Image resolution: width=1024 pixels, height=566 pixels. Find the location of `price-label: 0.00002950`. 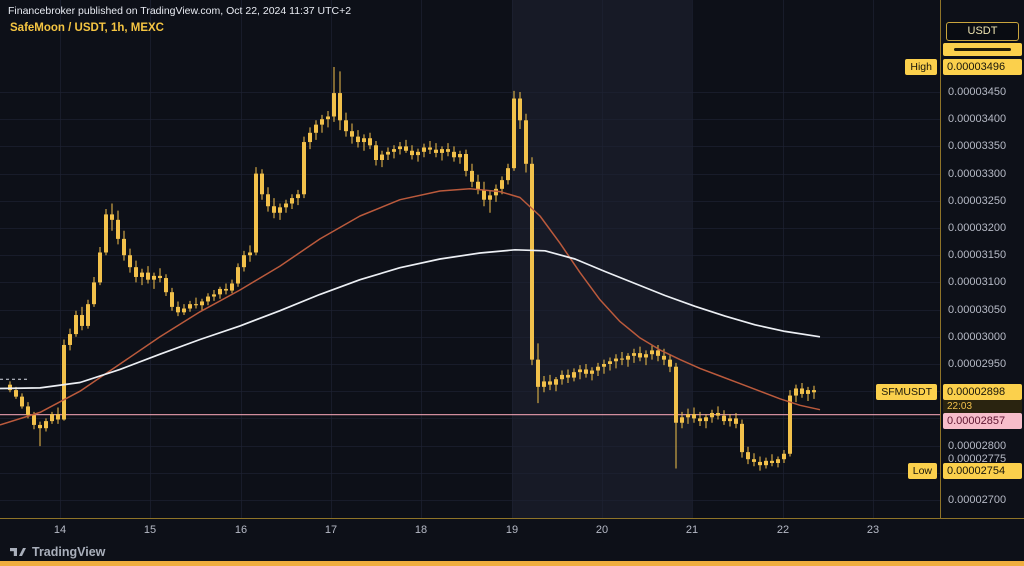

price-label: 0.00002950 is located at coordinates (977, 364).